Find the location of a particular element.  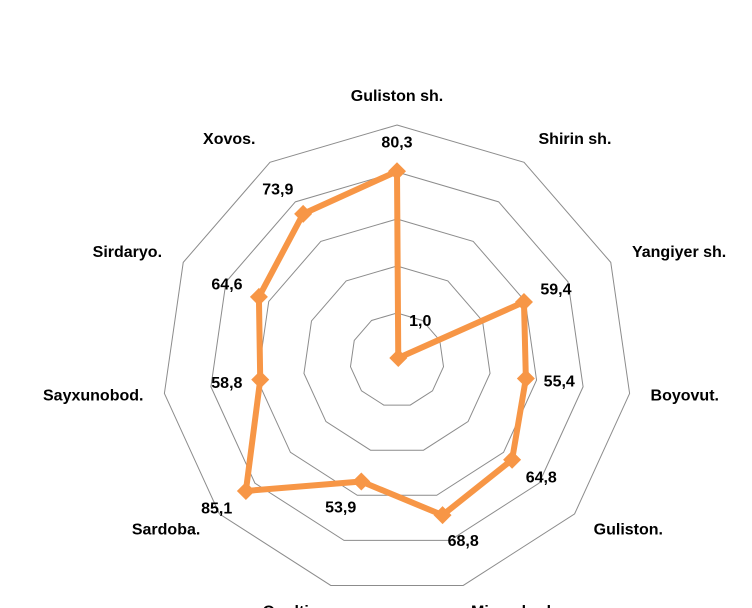

category-label: Sayxunobod. is located at coordinates (93, 396).